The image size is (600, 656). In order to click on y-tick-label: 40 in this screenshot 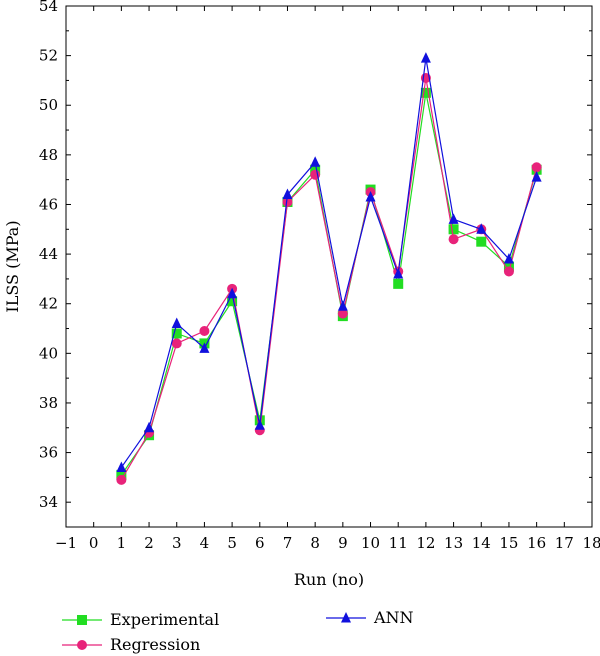, I will do `click(48, 353)`.